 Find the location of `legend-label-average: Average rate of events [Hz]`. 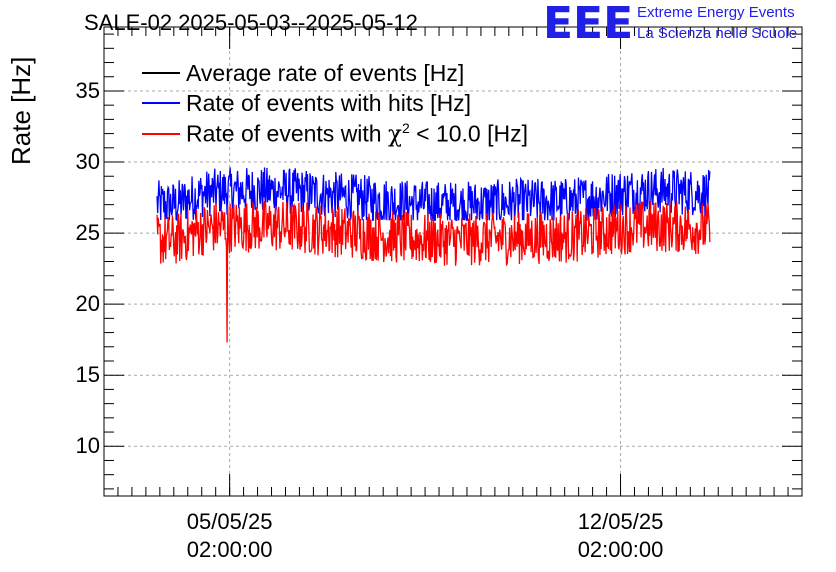

legend-label-average: Average rate of events [Hz] is located at coordinates (325, 72).